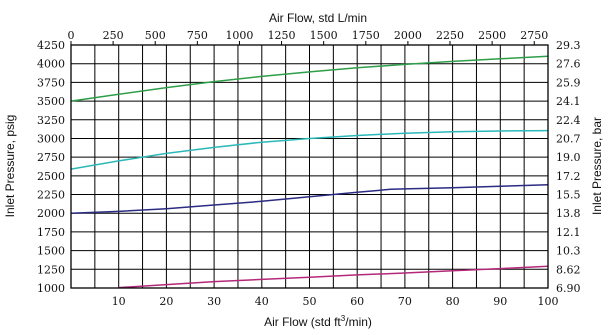 This screenshot has width=610, height=335. What do you see at coordinates (568, 288) in the screenshot?
I see `right-tick-label: 6.90` at bounding box center [568, 288].